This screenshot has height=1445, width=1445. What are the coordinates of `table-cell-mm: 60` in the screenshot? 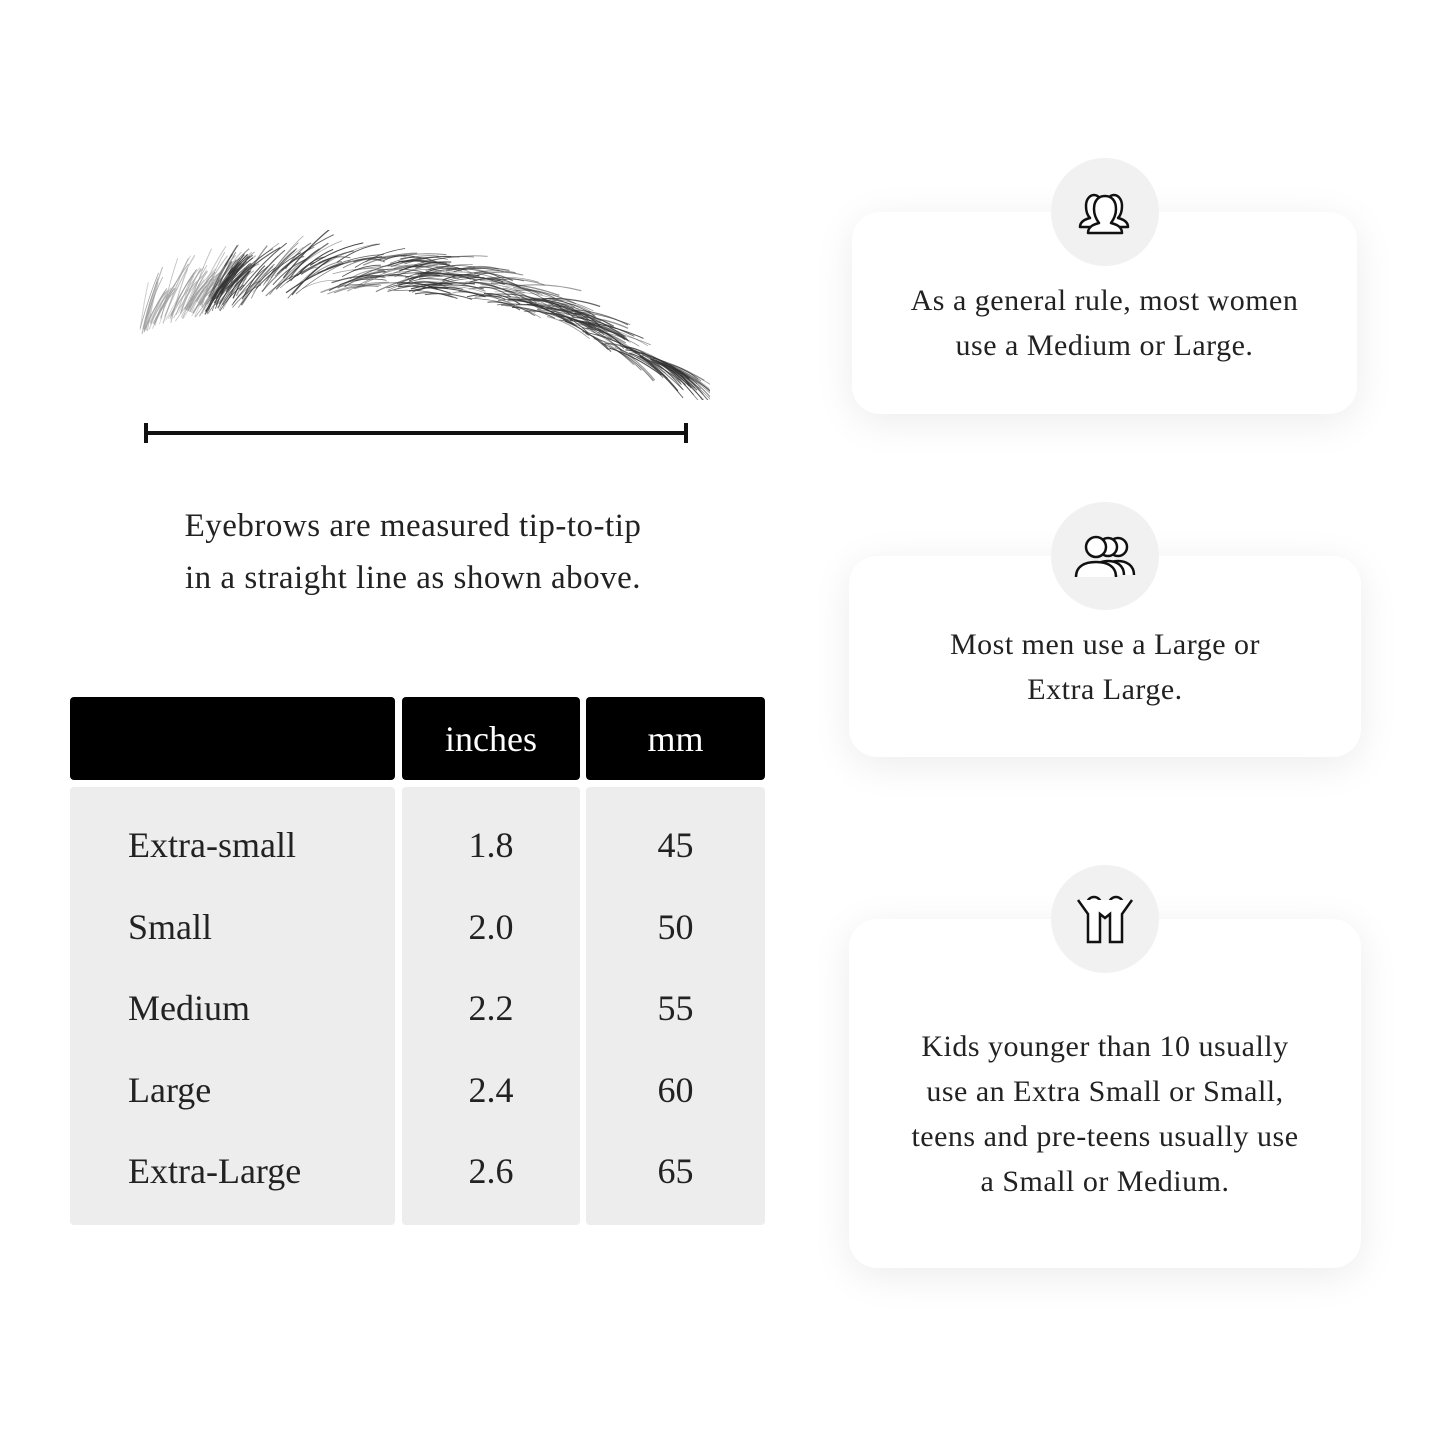 It's located at (675, 1089).